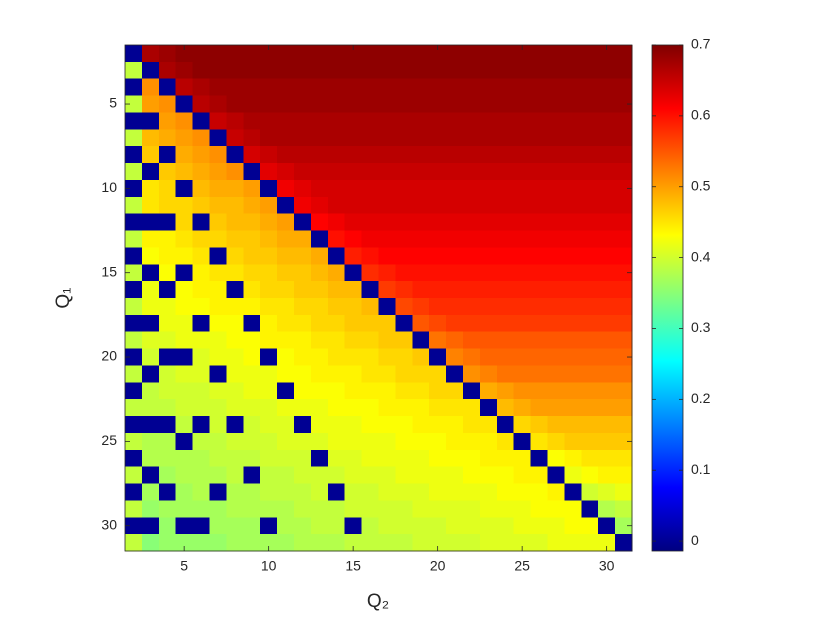  Describe the element at coordinates (701, 398) in the screenshot. I see `colorbar-tick-label: 0.2` at that location.